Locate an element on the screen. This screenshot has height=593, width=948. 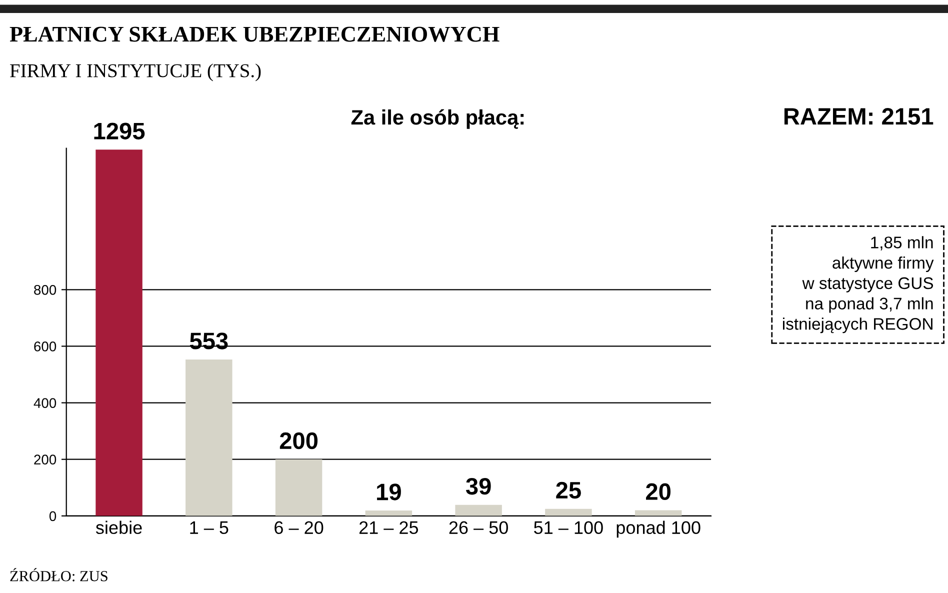
x-tick-label: 51 – 100 is located at coordinates (568, 527).